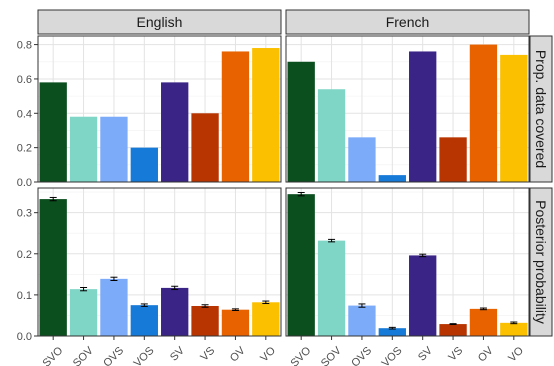 The image size is (554, 366). What do you see at coordinates (24, 114) in the screenshot?
I see `y-tick-label: 0.4` at bounding box center [24, 114].